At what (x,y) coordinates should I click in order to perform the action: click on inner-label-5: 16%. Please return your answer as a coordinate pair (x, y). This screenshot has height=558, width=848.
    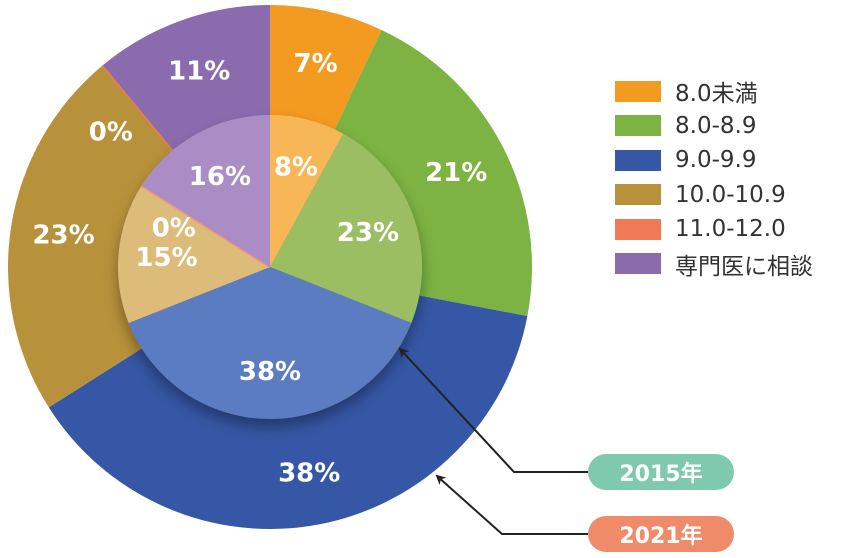
    Looking at the image, I should click on (220, 177).